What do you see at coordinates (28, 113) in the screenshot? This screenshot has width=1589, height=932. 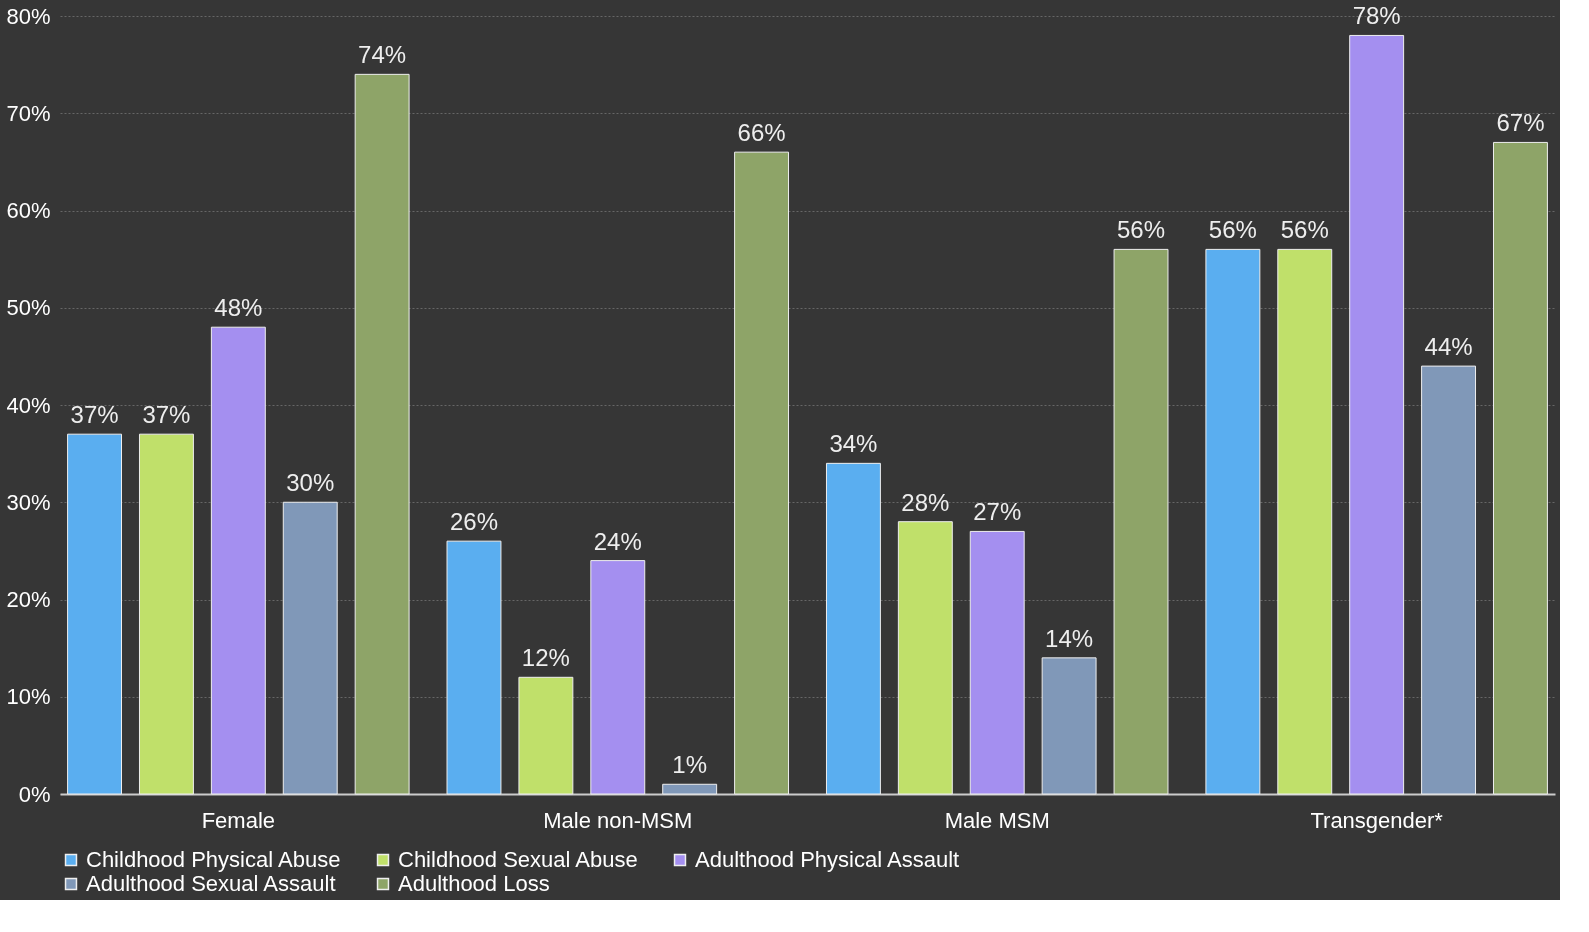 I see `y-tick-label: 70%` at bounding box center [28, 113].